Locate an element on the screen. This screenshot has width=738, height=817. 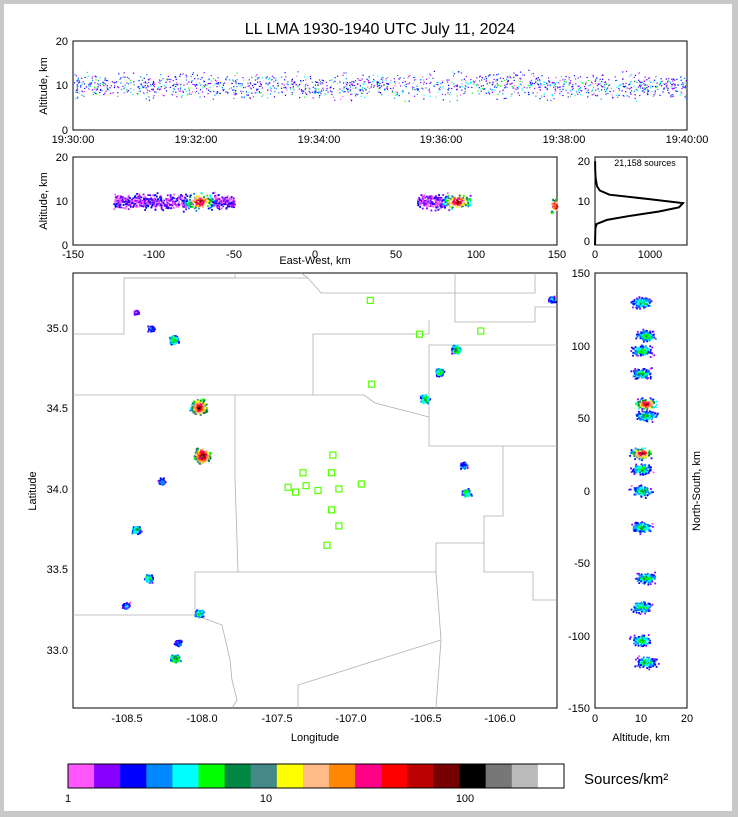
station-marker is located at coordinates (331, 510).